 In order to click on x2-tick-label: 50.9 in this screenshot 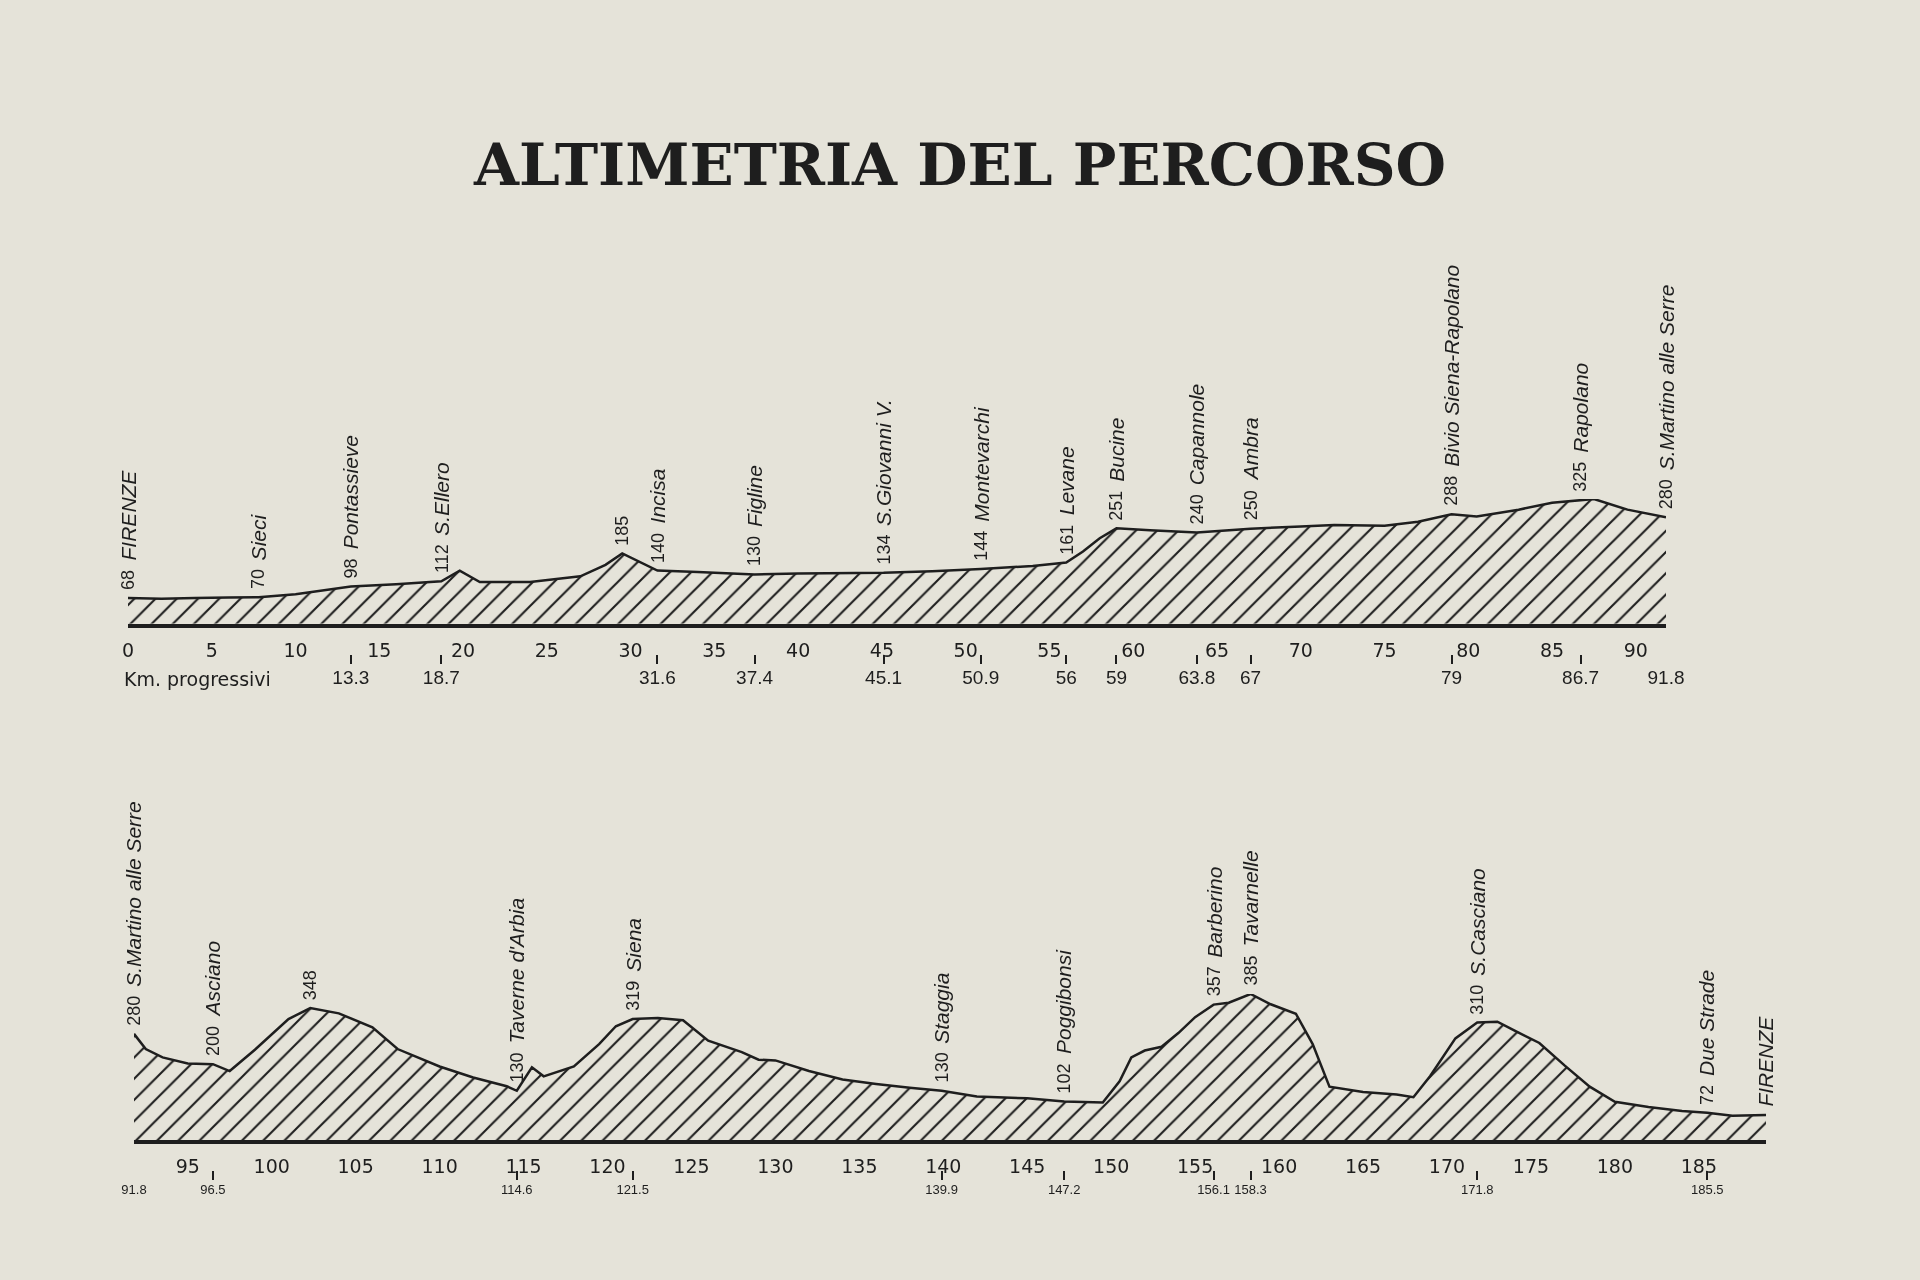, I will do `click(981, 677)`.